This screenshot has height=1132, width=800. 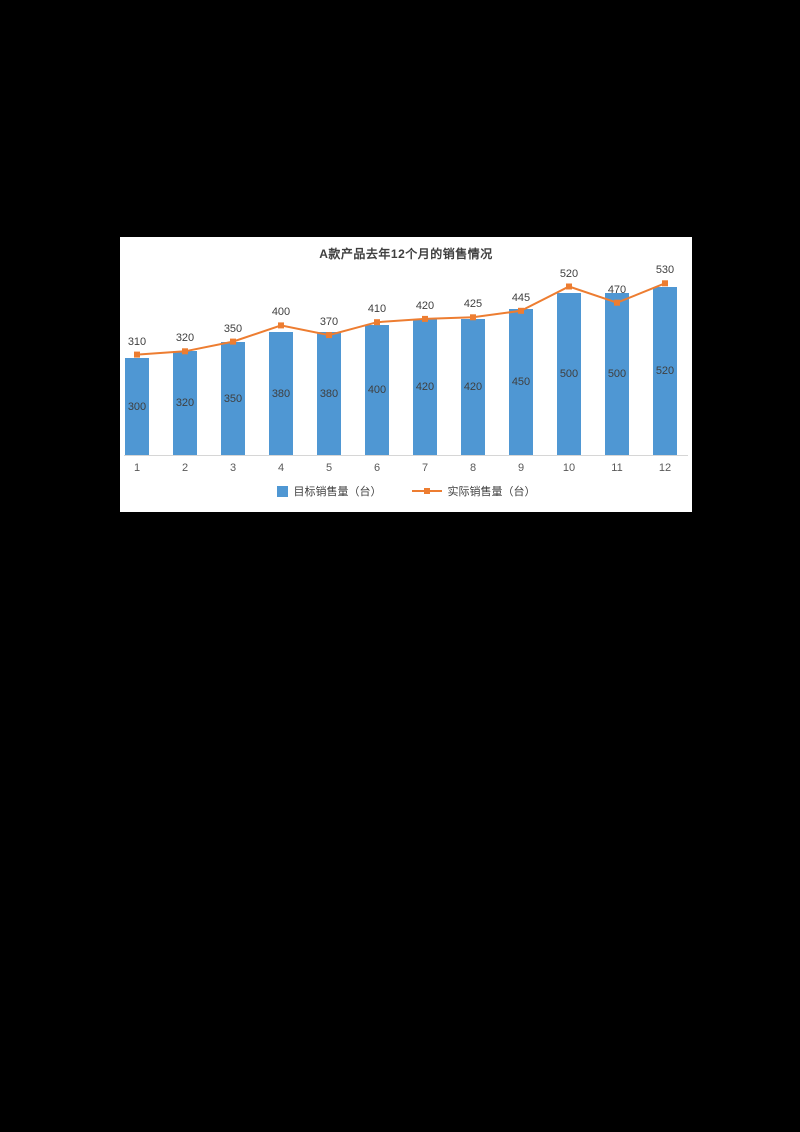 I want to click on bar-value-label: 320, so click(x=185, y=403).